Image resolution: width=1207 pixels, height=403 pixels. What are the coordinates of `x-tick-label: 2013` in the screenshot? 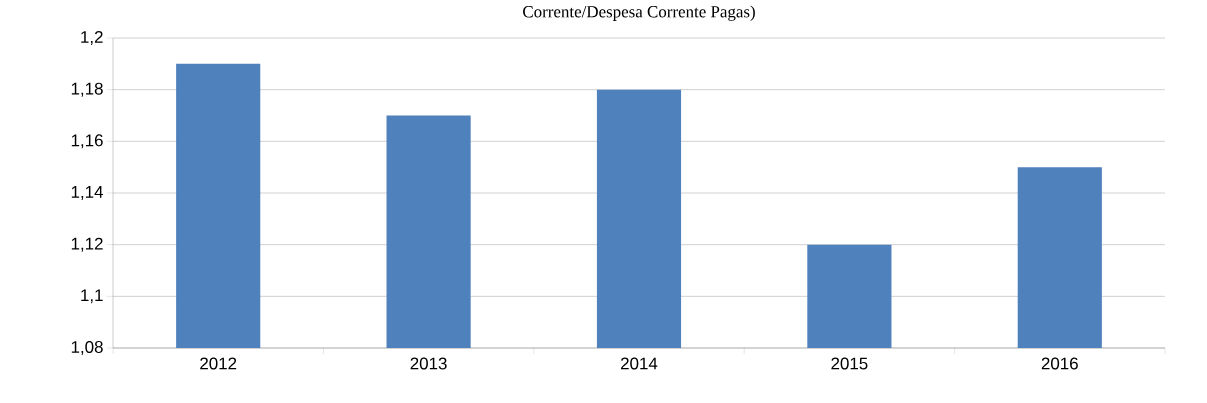 It's located at (428, 363).